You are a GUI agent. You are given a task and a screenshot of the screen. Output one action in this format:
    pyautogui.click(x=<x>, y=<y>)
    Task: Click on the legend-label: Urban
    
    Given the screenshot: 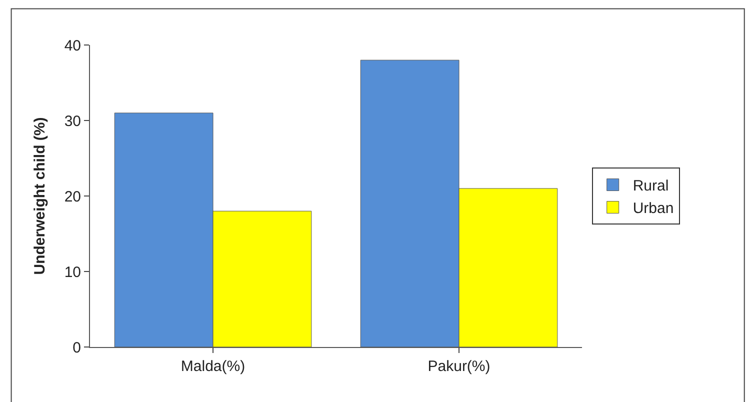 What is the action you would take?
    pyautogui.click(x=653, y=209)
    